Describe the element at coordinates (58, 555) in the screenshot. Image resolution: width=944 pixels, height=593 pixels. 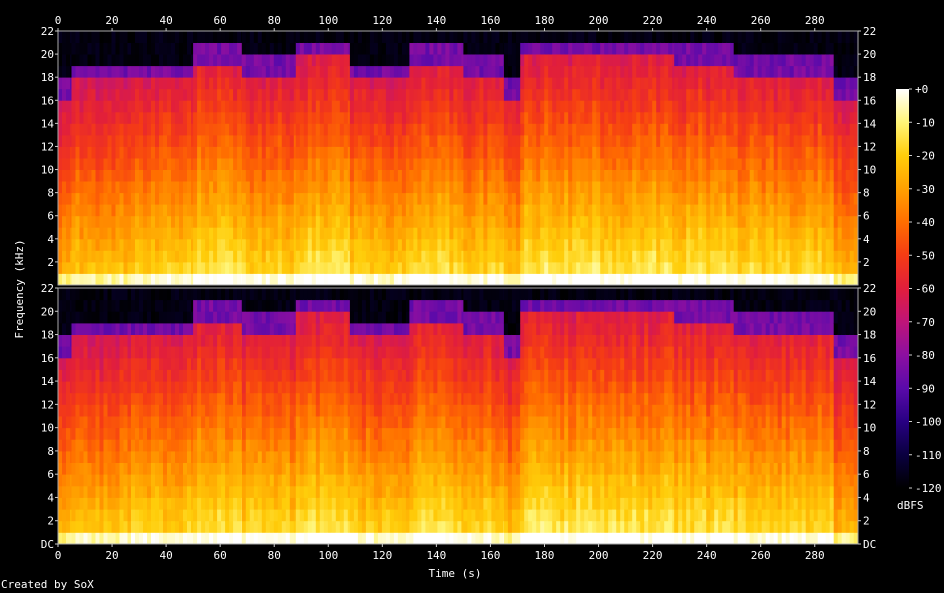
I see `x-tick-label-bottom: 0` at that location.